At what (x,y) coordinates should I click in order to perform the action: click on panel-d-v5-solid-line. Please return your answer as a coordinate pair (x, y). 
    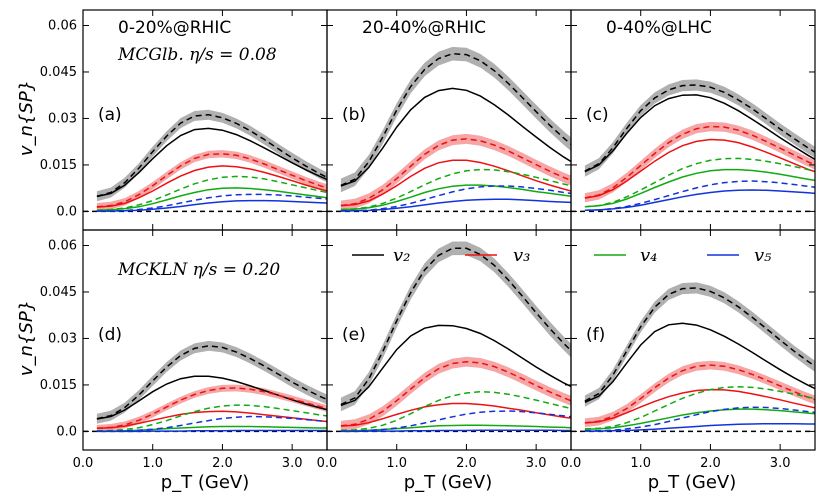
    Looking at the image, I should click on (211, 431).